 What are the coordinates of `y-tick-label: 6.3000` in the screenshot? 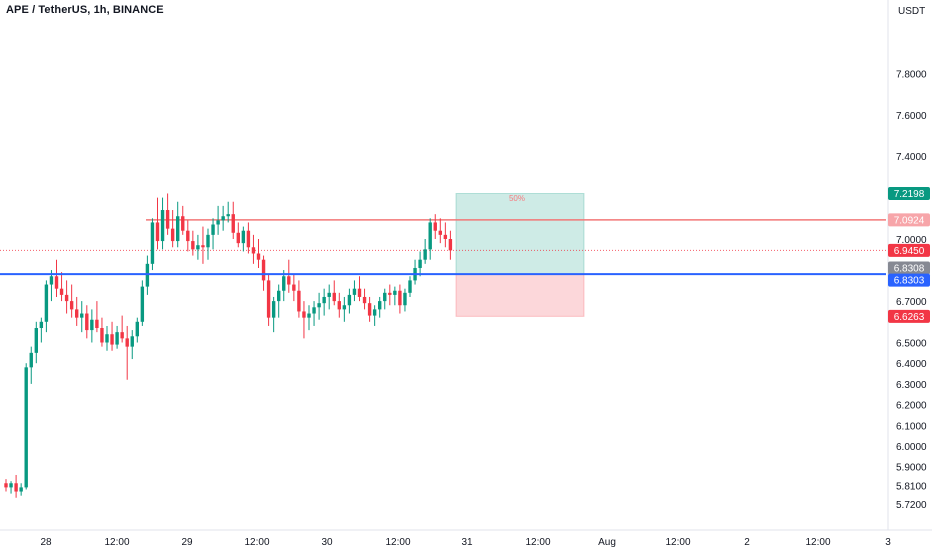 It's located at (911, 385).